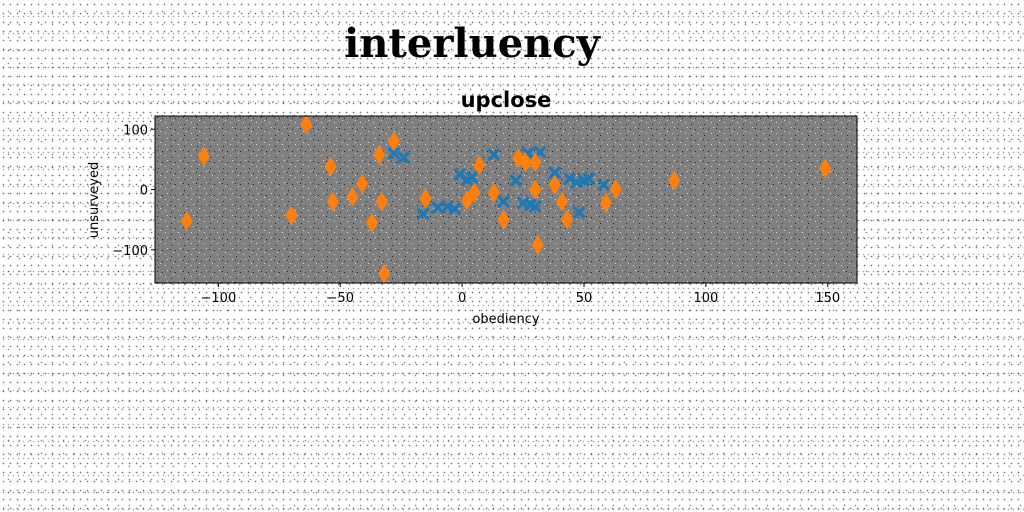 The width and height of the screenshot is (1024, 512). Describe the element at coordinates (462, 298) in the screenshot. I see `x-tick-label: 0` at that location.